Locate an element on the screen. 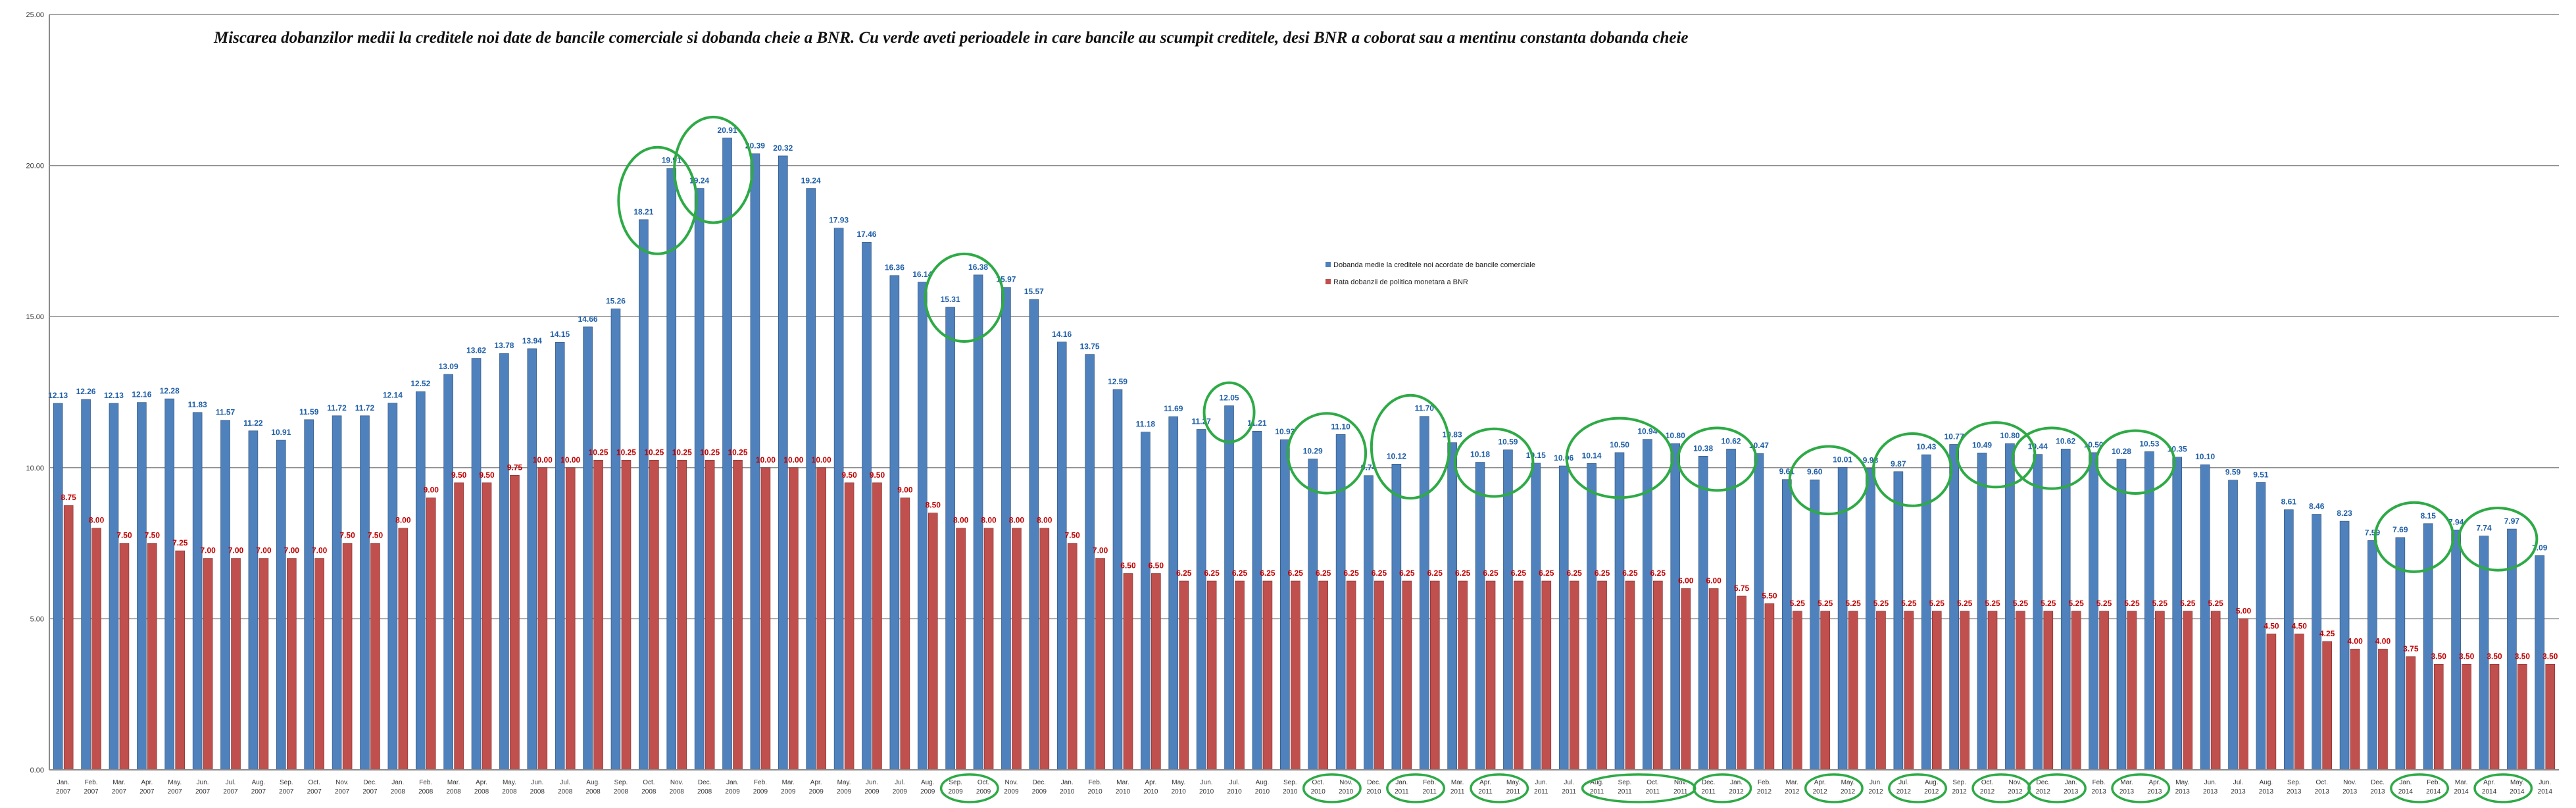 Image resolution: width=2576 pixels, height=808 pixels. data-label-commercial: 10.94 is located at coordinates (1647, 431).